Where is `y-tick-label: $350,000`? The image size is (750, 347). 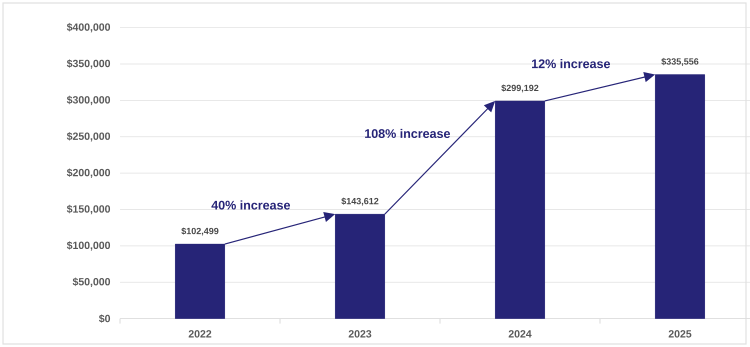
y-tick-label: $350,000 is located at coordinates (88, 64).